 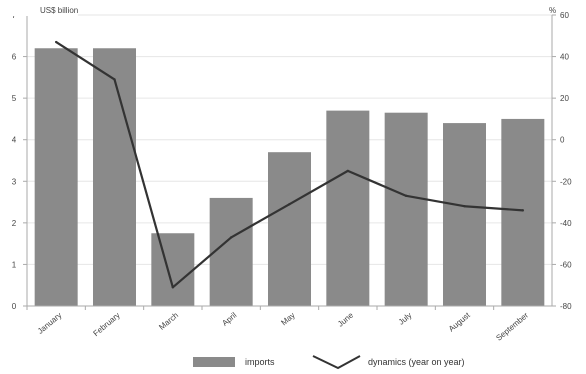 I want to click on left-tick-label: 3, so click(x=14, y=181).